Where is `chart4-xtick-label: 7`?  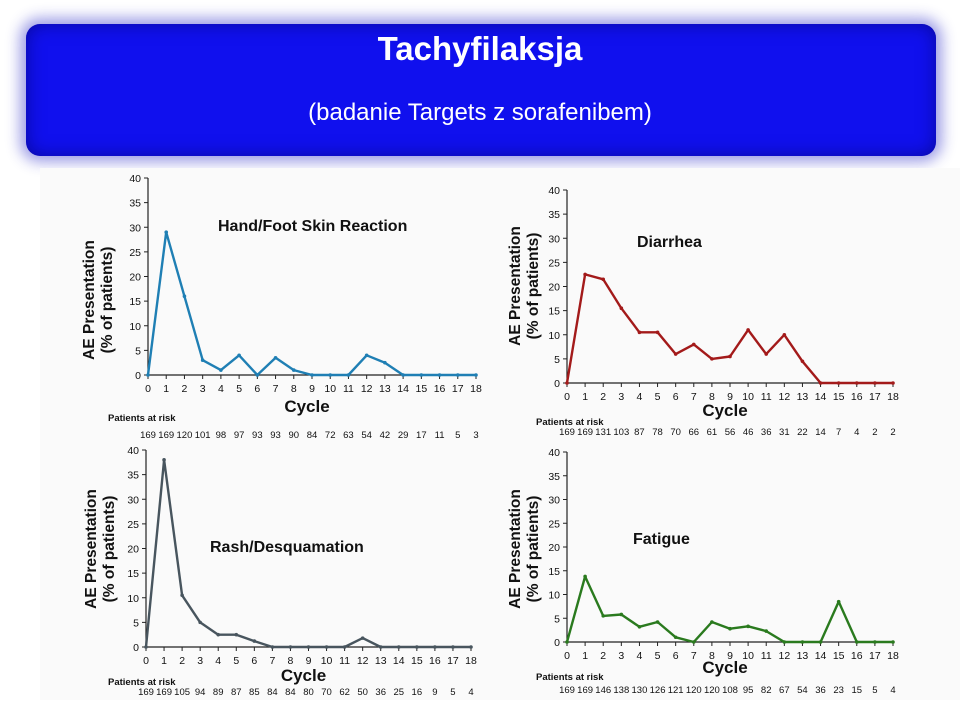 chart4-xtick-label: 7 is located at coordinates (694, 656).